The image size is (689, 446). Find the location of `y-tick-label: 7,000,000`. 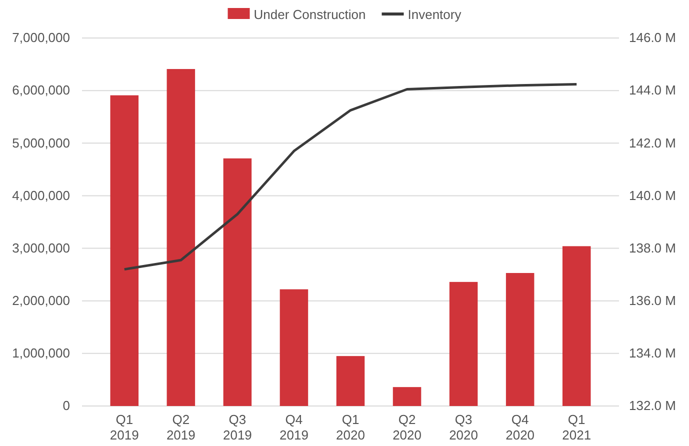

y-tick-label: 7,000,000 is located at coordinates (41, 38).